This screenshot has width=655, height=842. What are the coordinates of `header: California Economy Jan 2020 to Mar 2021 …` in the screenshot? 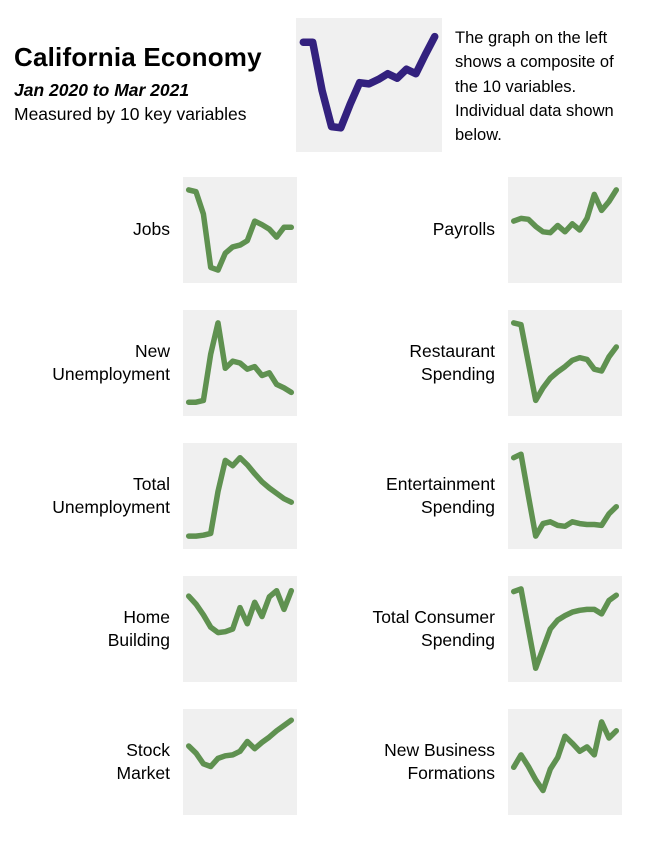 It's located at (138, 83).